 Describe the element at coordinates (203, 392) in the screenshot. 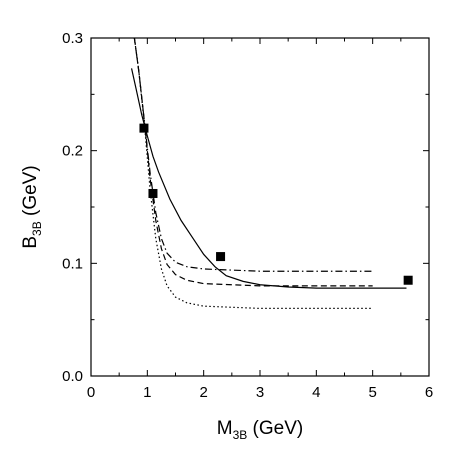

I see `x-tick-label: 2` at that location.